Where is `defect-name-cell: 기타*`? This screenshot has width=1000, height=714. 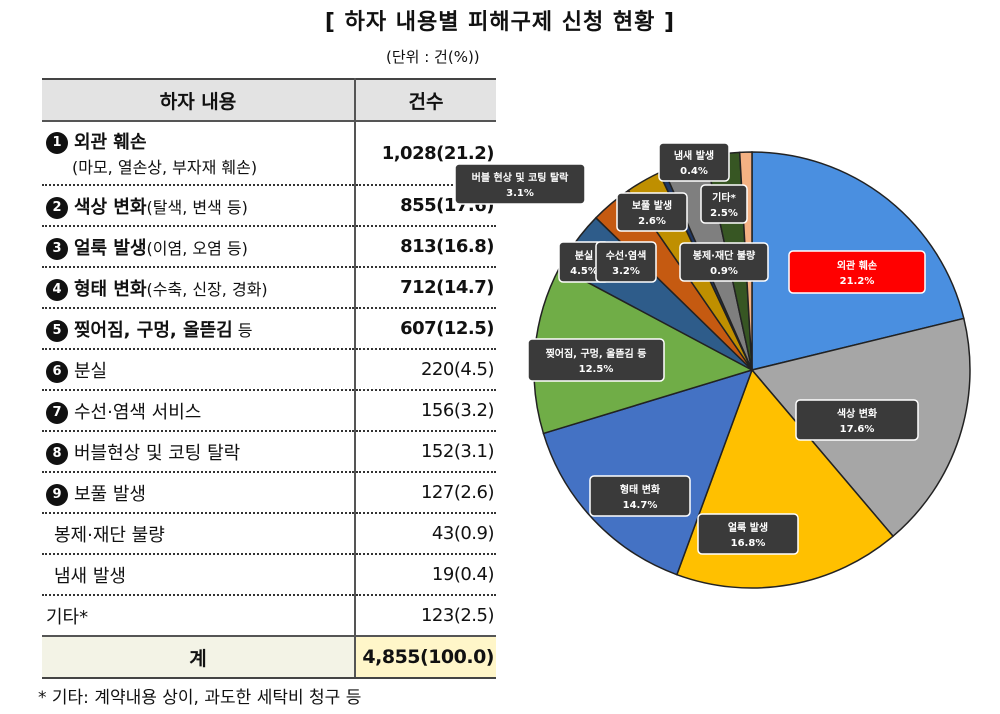 defect-name-cell: 기타* is located at coordinates (199, 616).